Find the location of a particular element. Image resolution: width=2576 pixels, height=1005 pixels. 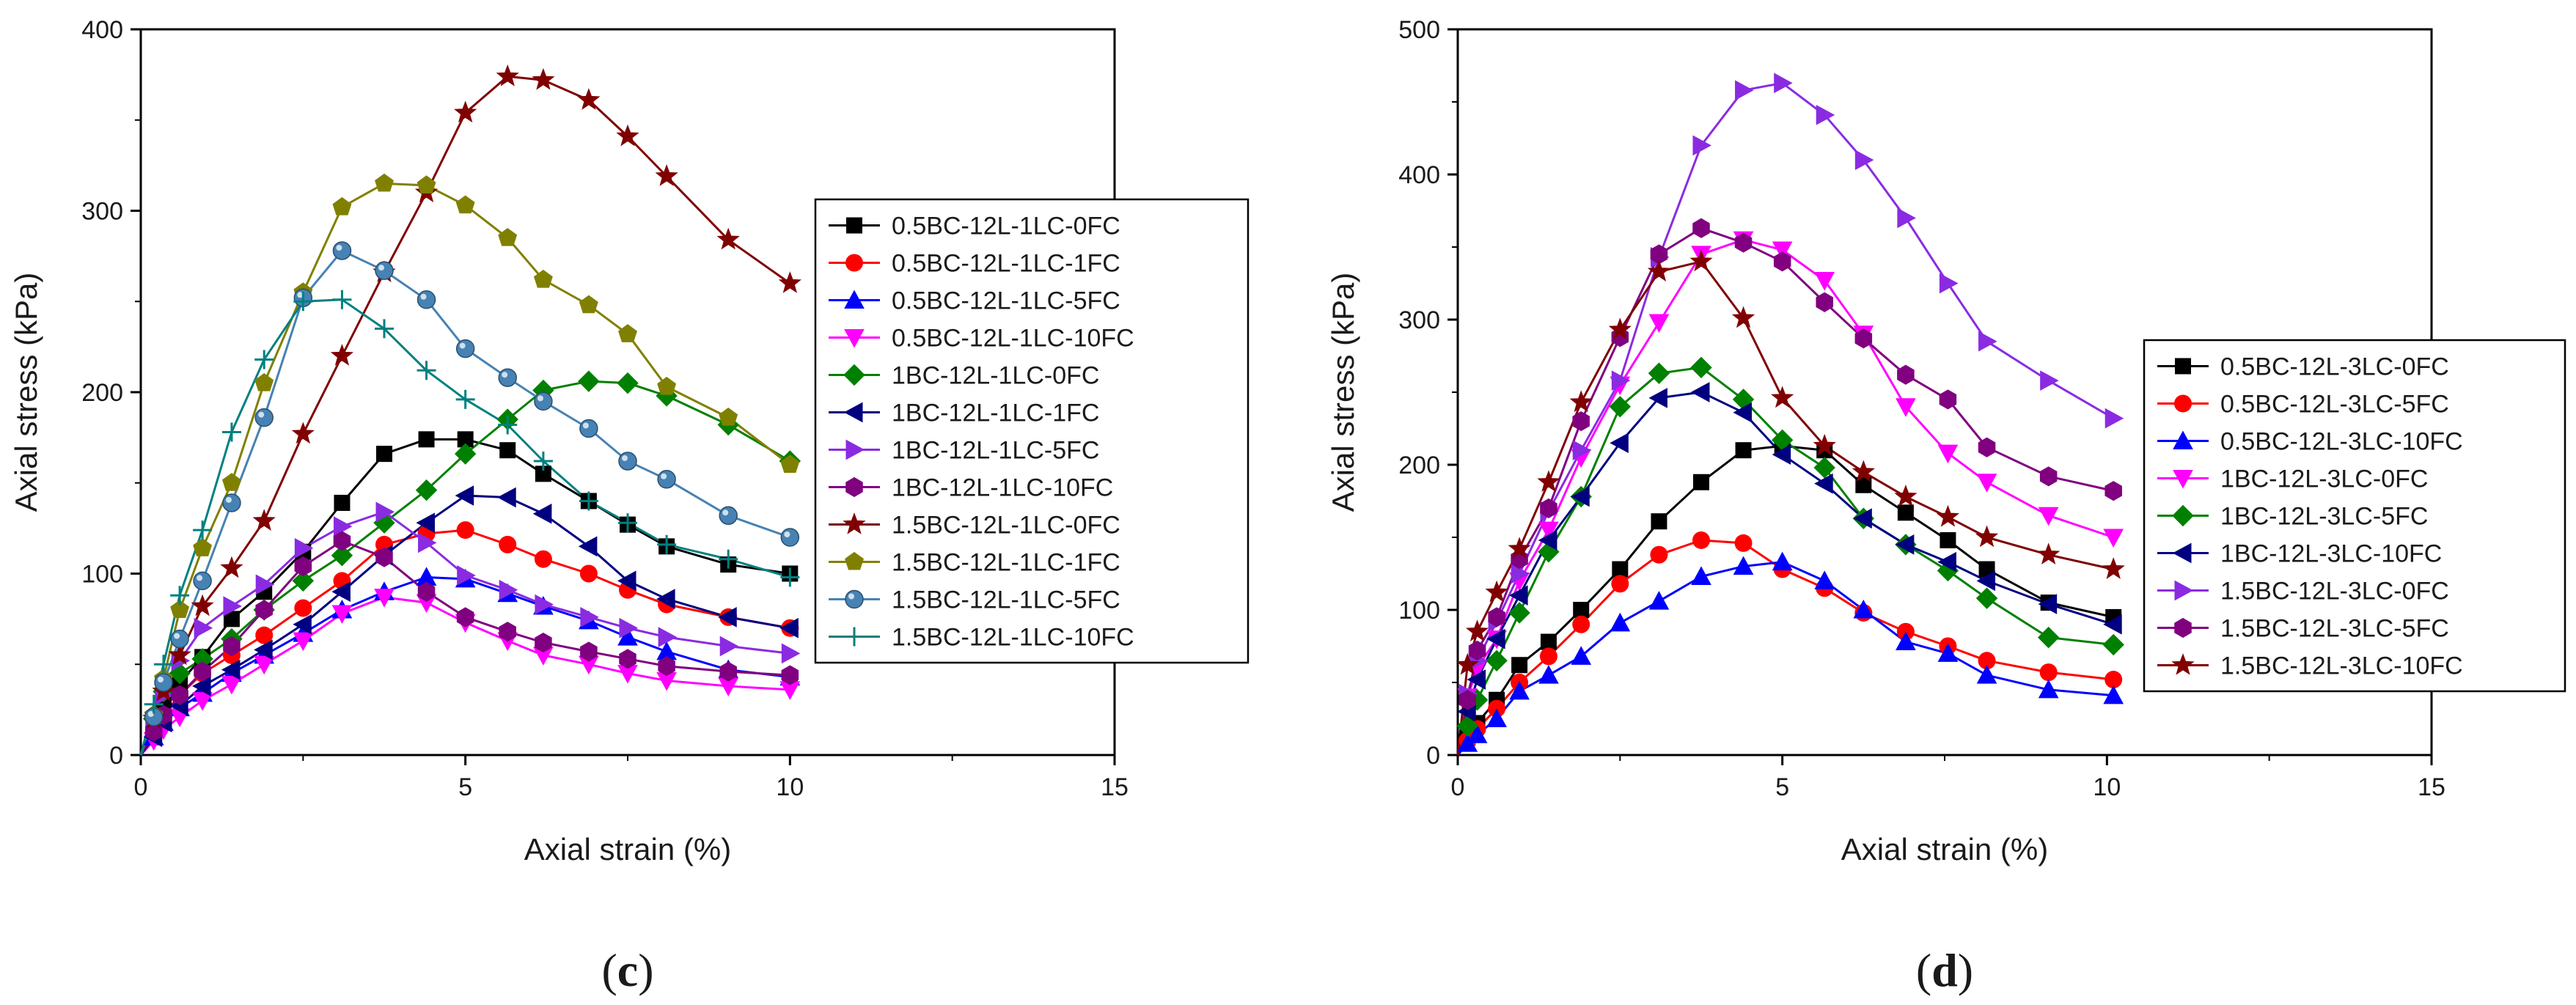

legend-label: 1BC-12L-1LC-1FC is located at coordinates (996, 413).